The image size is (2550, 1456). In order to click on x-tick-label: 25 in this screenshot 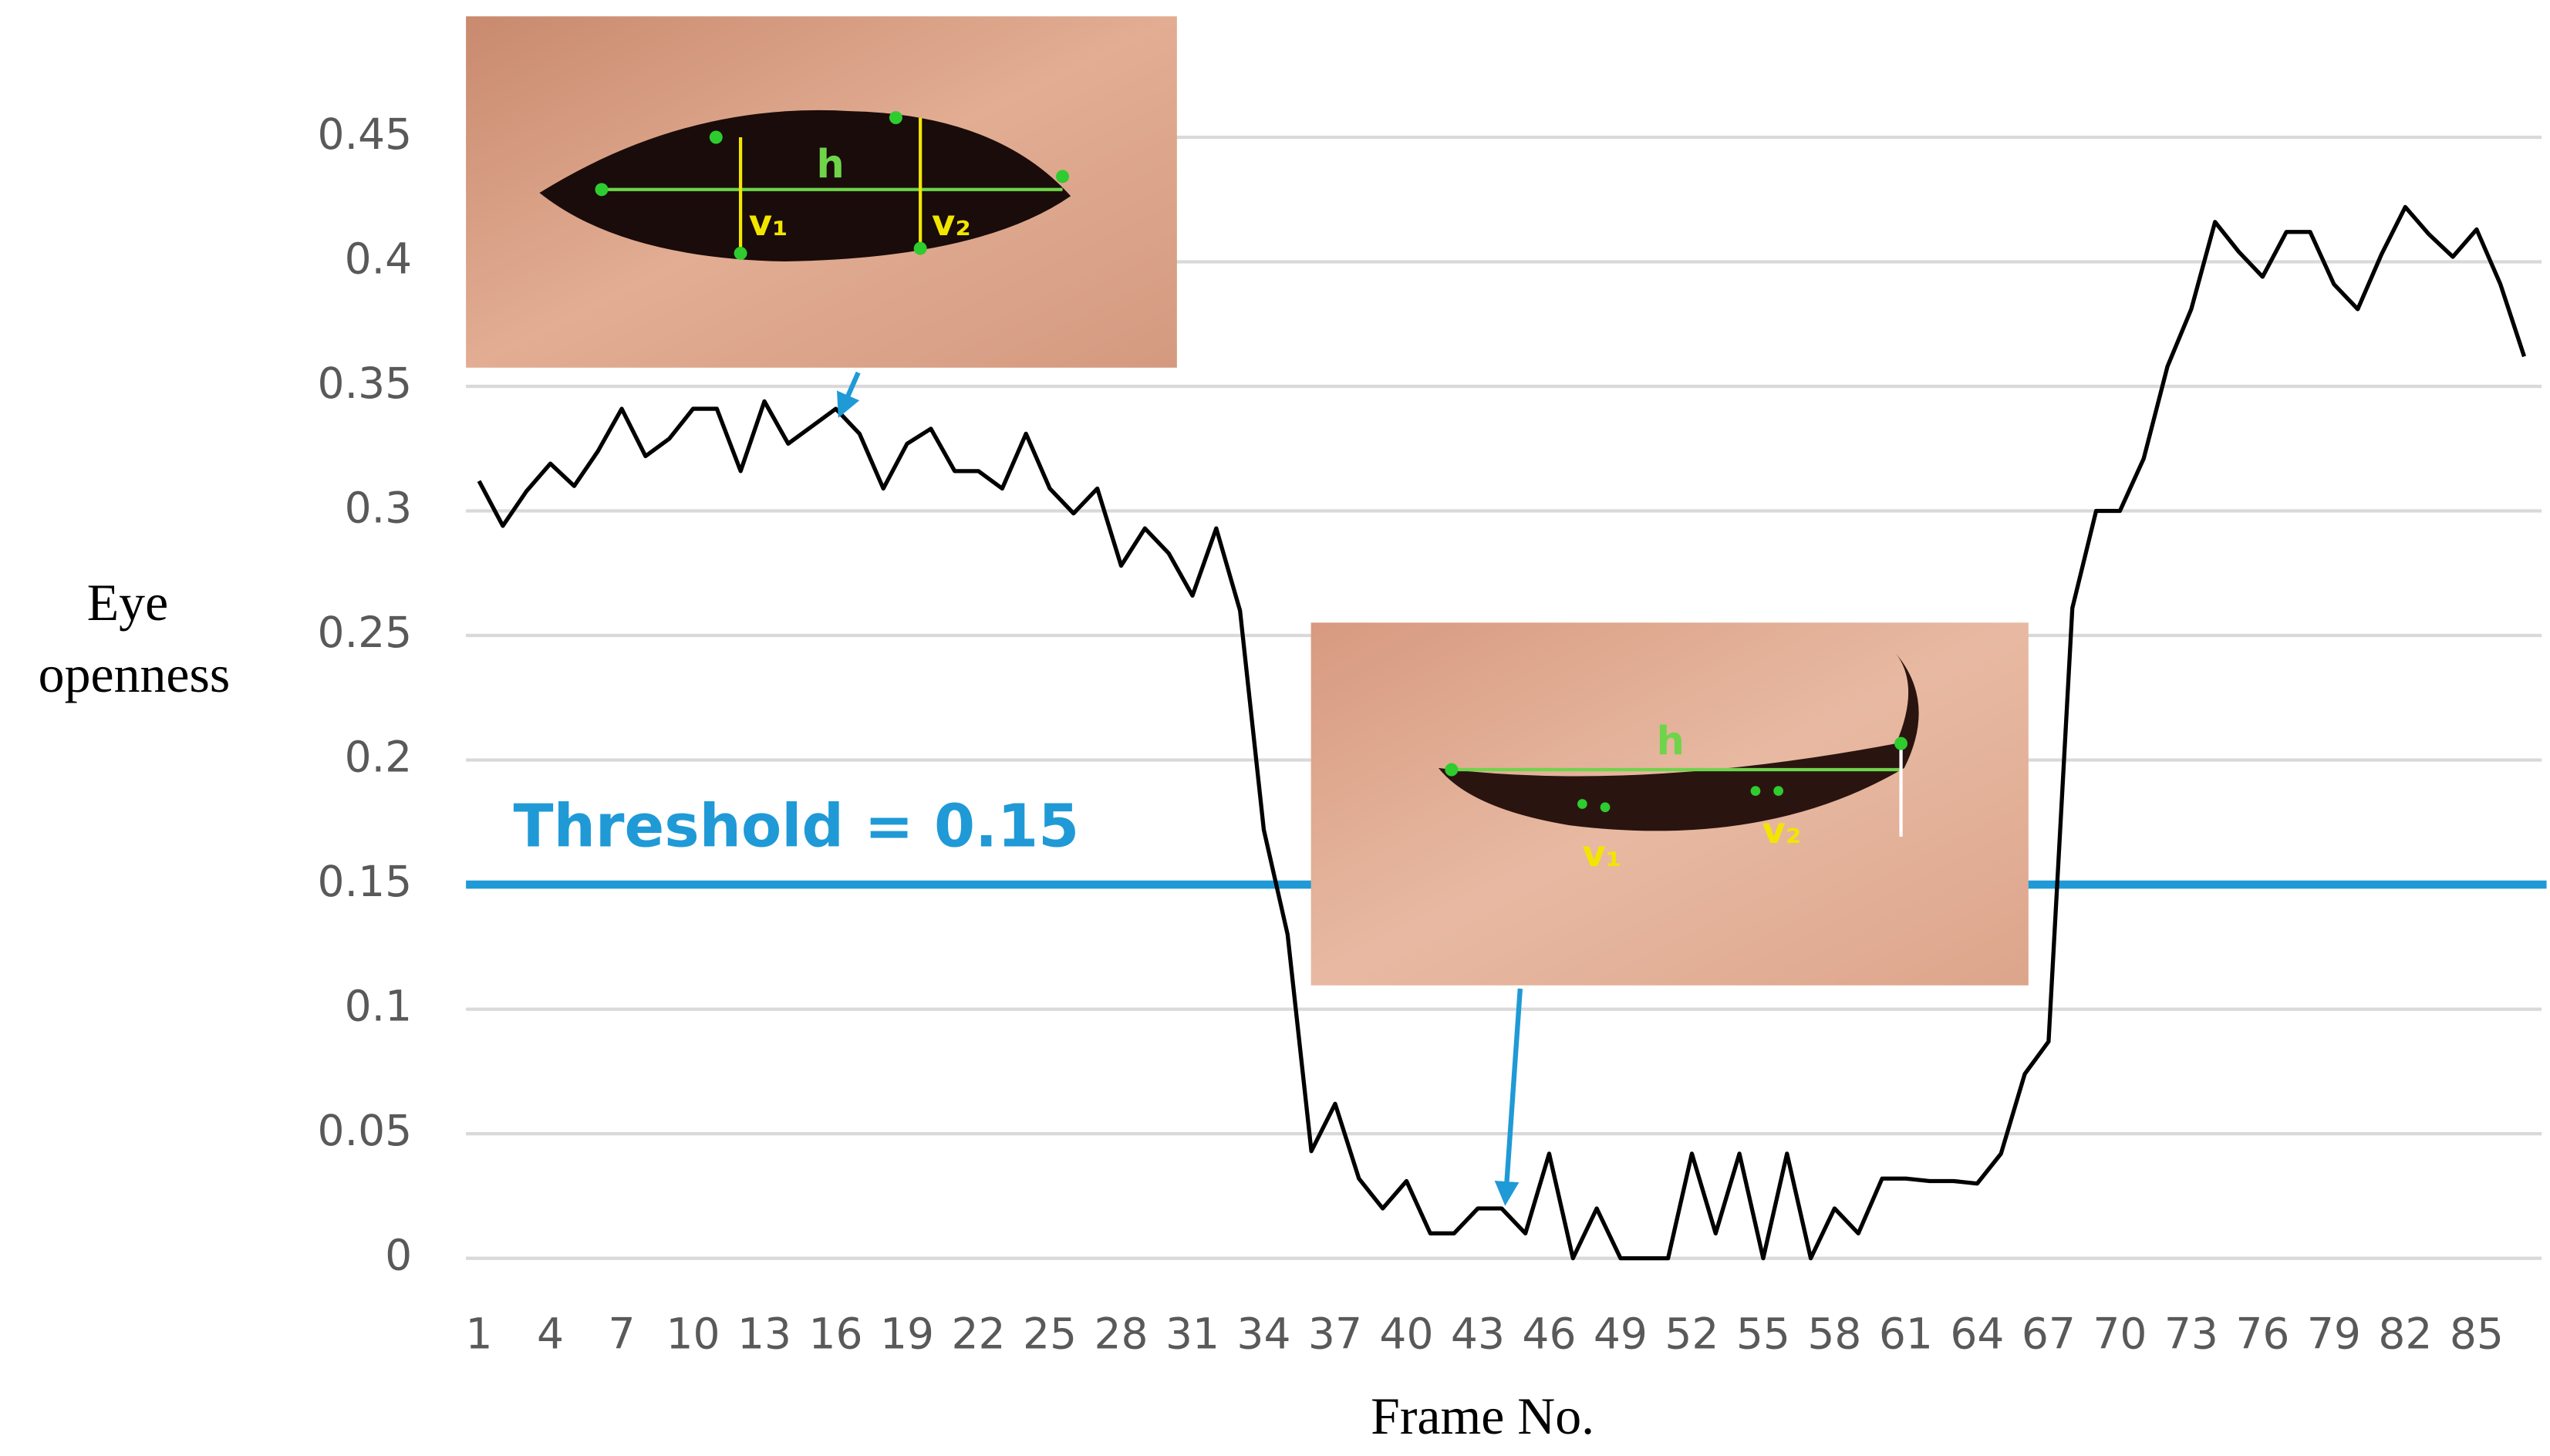, I will do `click(1050, 1334)`.